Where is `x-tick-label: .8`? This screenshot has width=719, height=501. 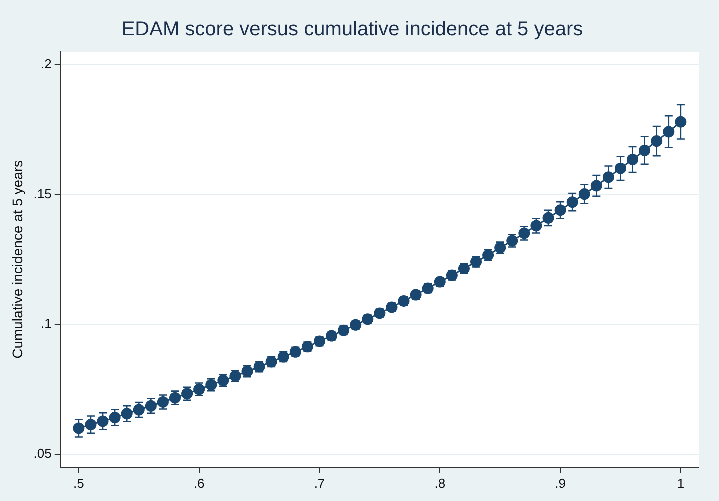
x-tick-label: .8 is located at coordinates (440, 483).